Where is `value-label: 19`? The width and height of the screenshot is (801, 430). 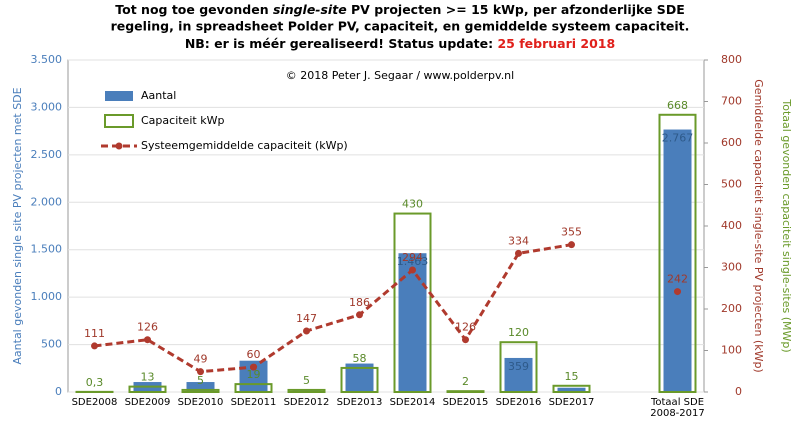
value-label: 19 is located at coordinates (254, 374).